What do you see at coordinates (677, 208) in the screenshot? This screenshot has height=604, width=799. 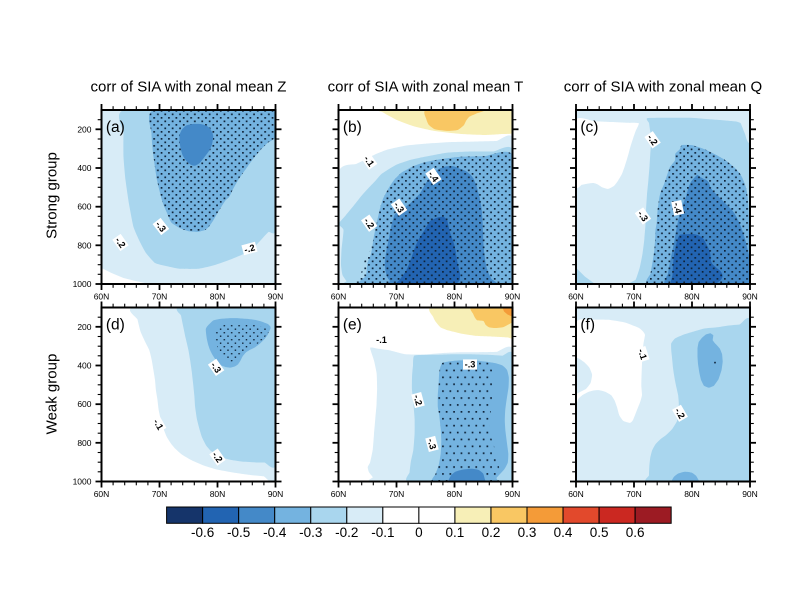 I see `svg-text: -.4` at bounding box center [677, 208].